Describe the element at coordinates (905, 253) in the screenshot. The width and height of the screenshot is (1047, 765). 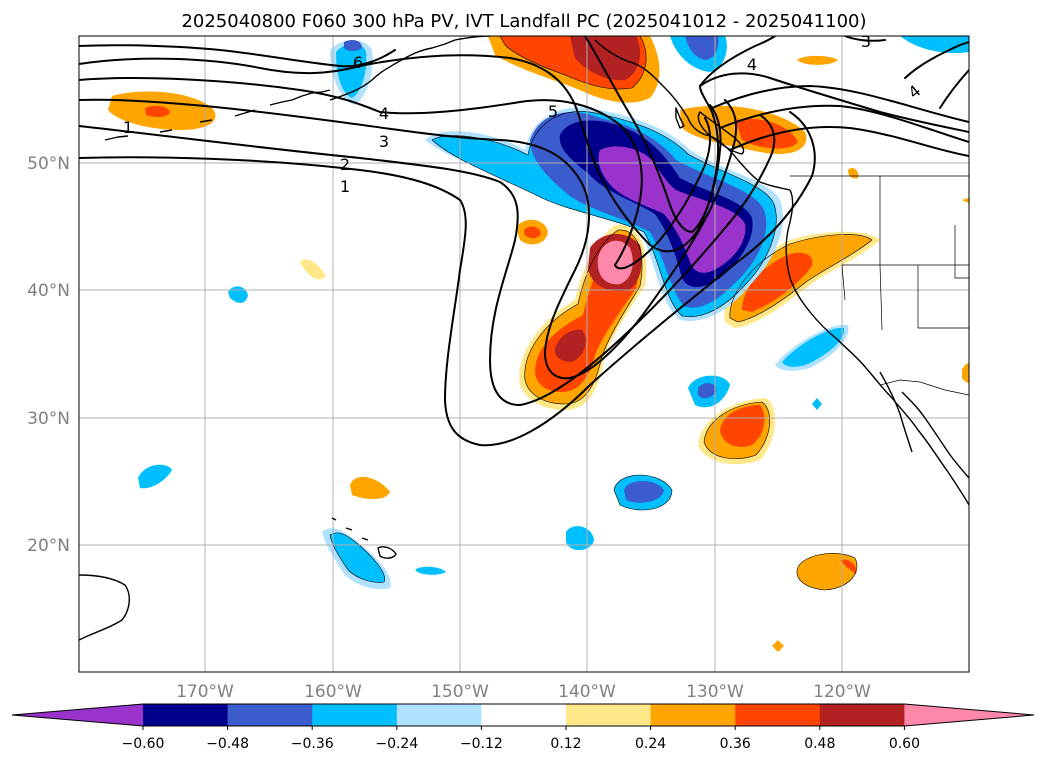
I see `state-borders` at that location.